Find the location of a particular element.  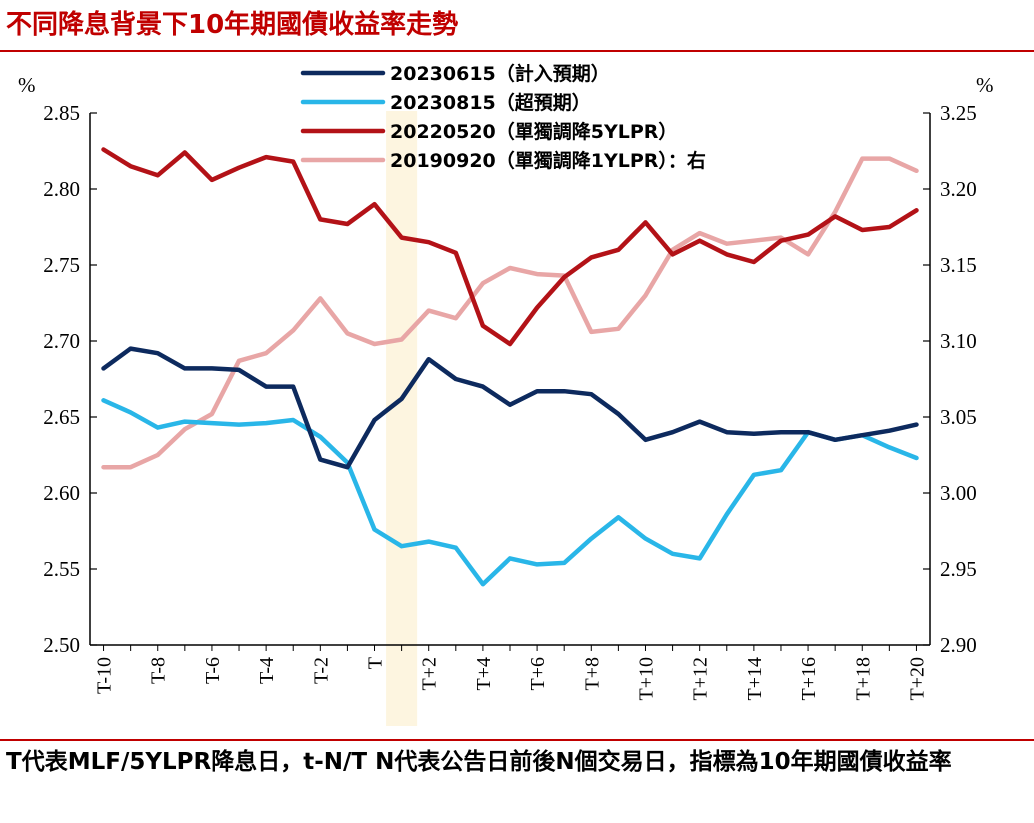

x-tick-label: T+18 is located at coordinates (863, 679).